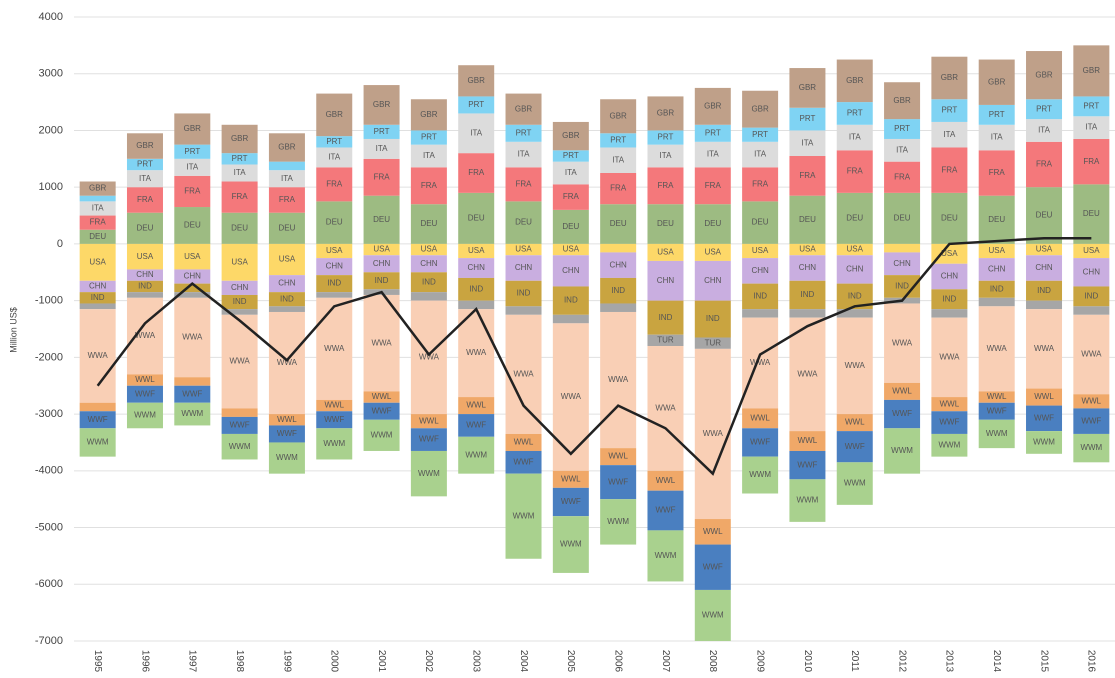 This screenshot has height=678, width=1115. Describe the element at coordinates (51, 74) in the screenshot. I see `y-tick-label: 3000` at that location.